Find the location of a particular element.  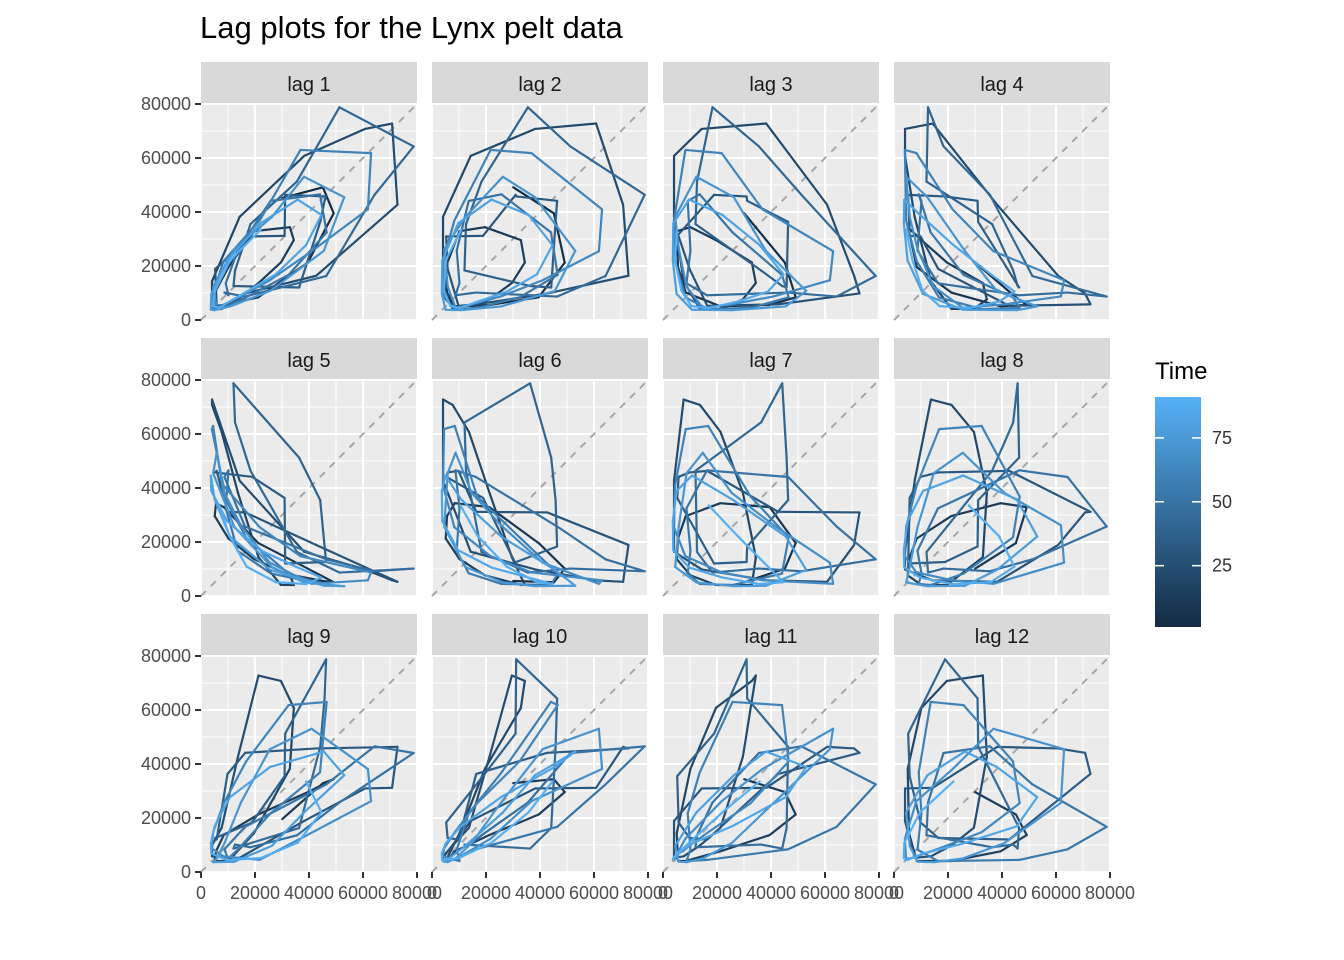

facet-panel-lag-4: lag 4 is located at coordinates (1002, 191).